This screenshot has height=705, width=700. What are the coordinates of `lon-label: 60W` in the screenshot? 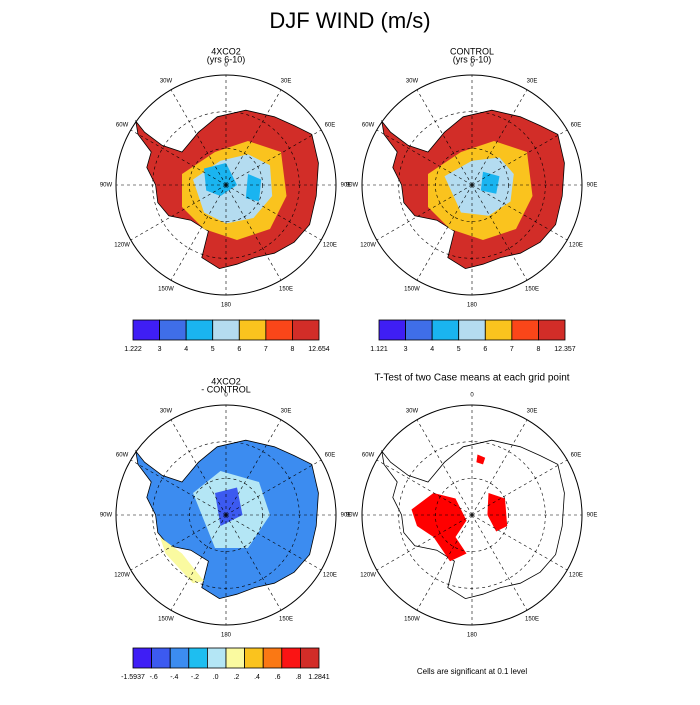 It's located at (368, 126).